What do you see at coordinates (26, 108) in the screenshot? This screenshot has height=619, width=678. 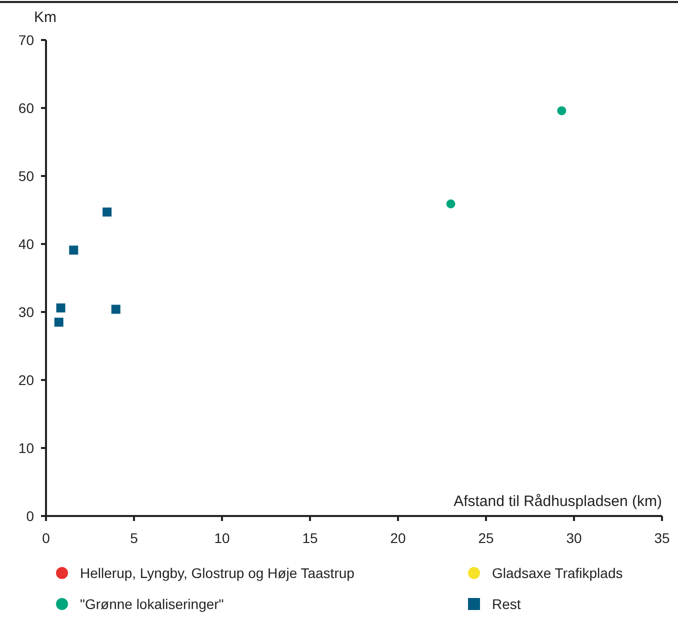 I see `y-tick-label: 60` at bounding box center [26, 108].